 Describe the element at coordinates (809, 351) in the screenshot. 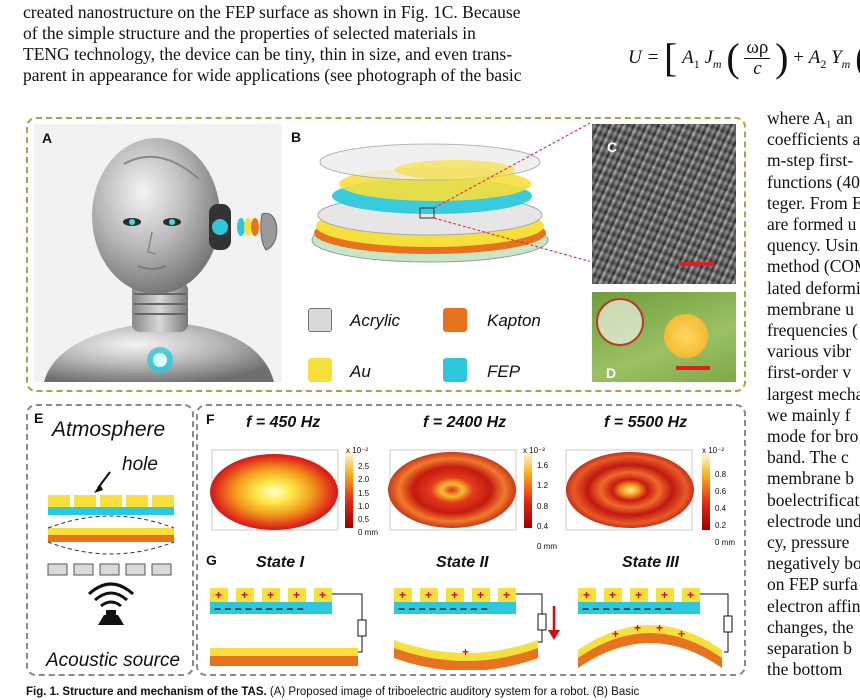

I see `right-line: various vibr` at that location.